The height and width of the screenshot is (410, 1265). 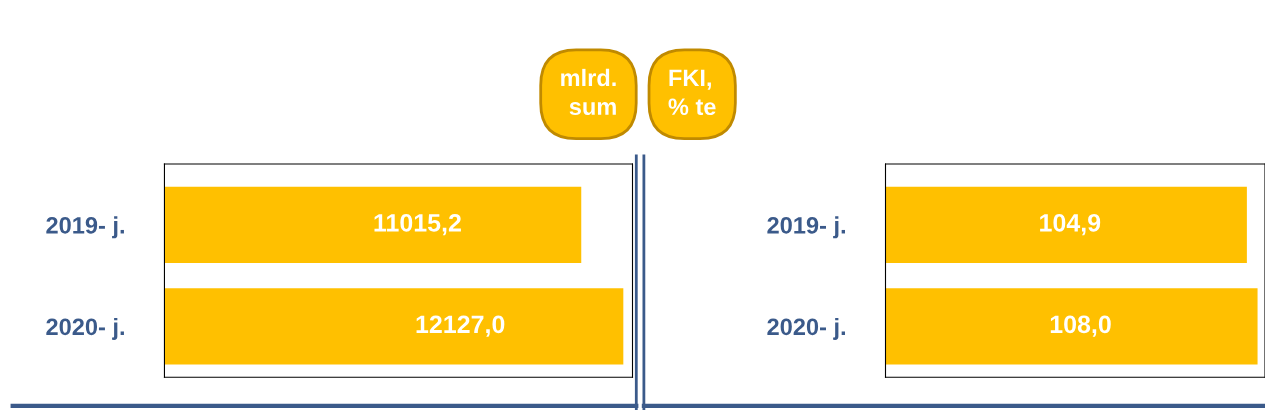 I want to click on data-label: 11015,2, so click(x=417, y=224).